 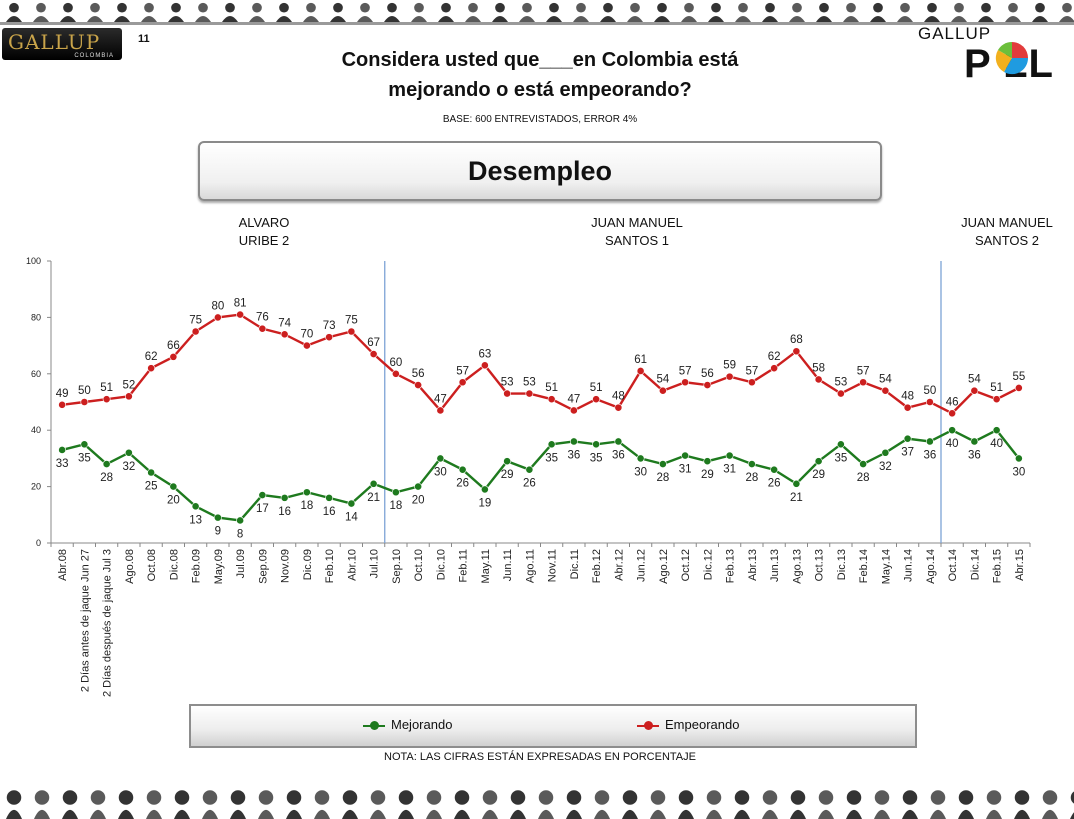 I want to click on x-tick-label: Dic.10, so click(x=441, y=564).